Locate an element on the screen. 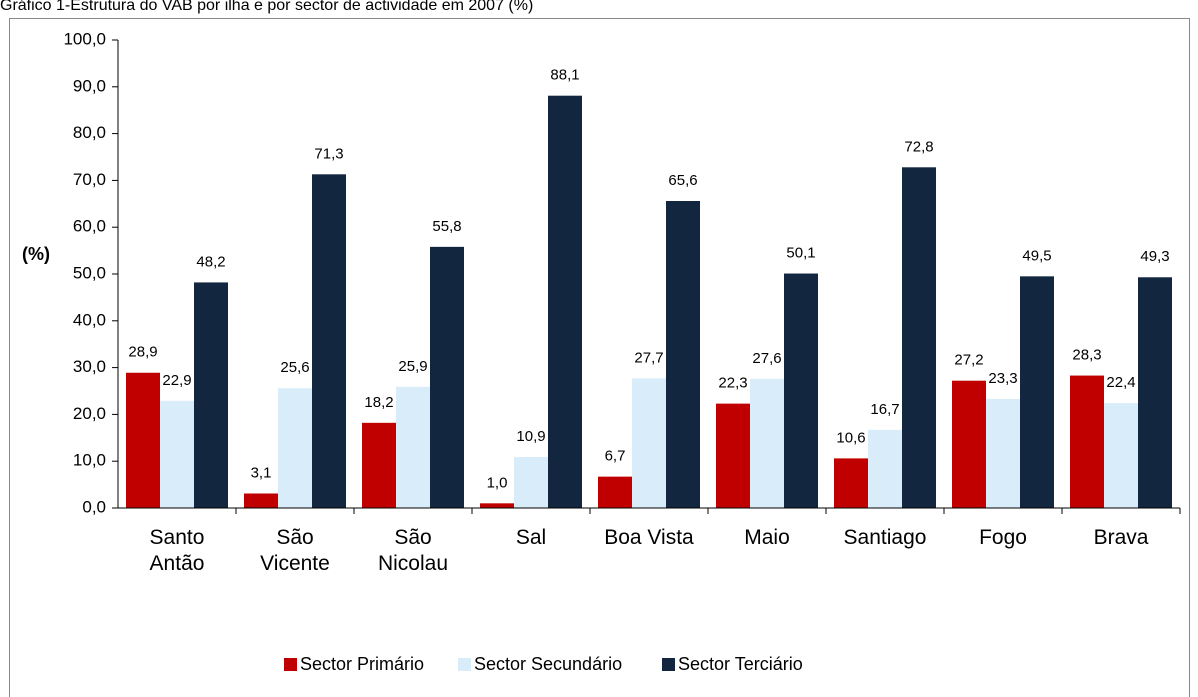  legend-label: Sector Secundário is located at coordinates (548, 664).